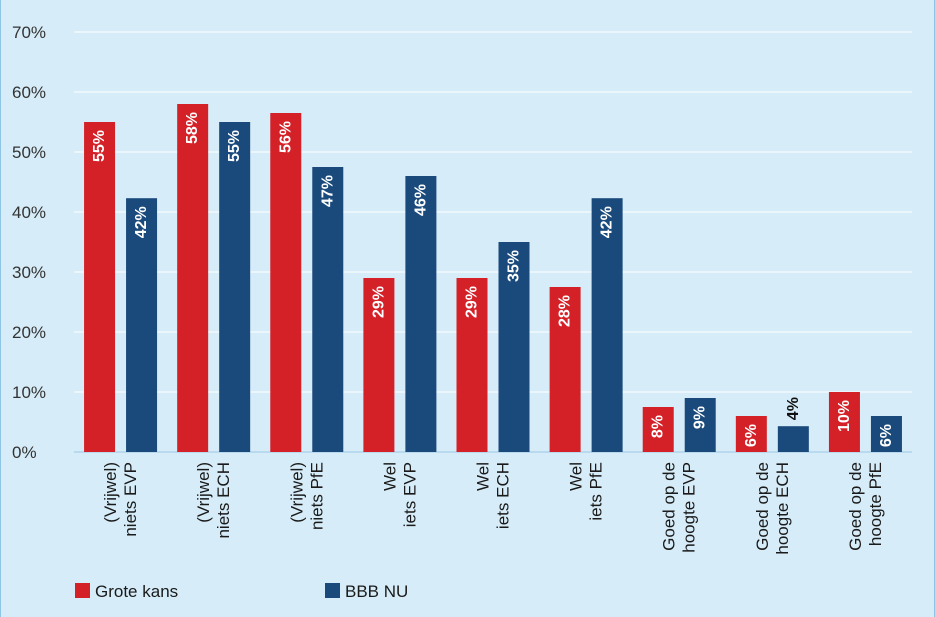 The image size is (935, 617). Describe the element at coordinates (29, 272) in the screenshot. I see `y-tick-label: 30%` at that location.